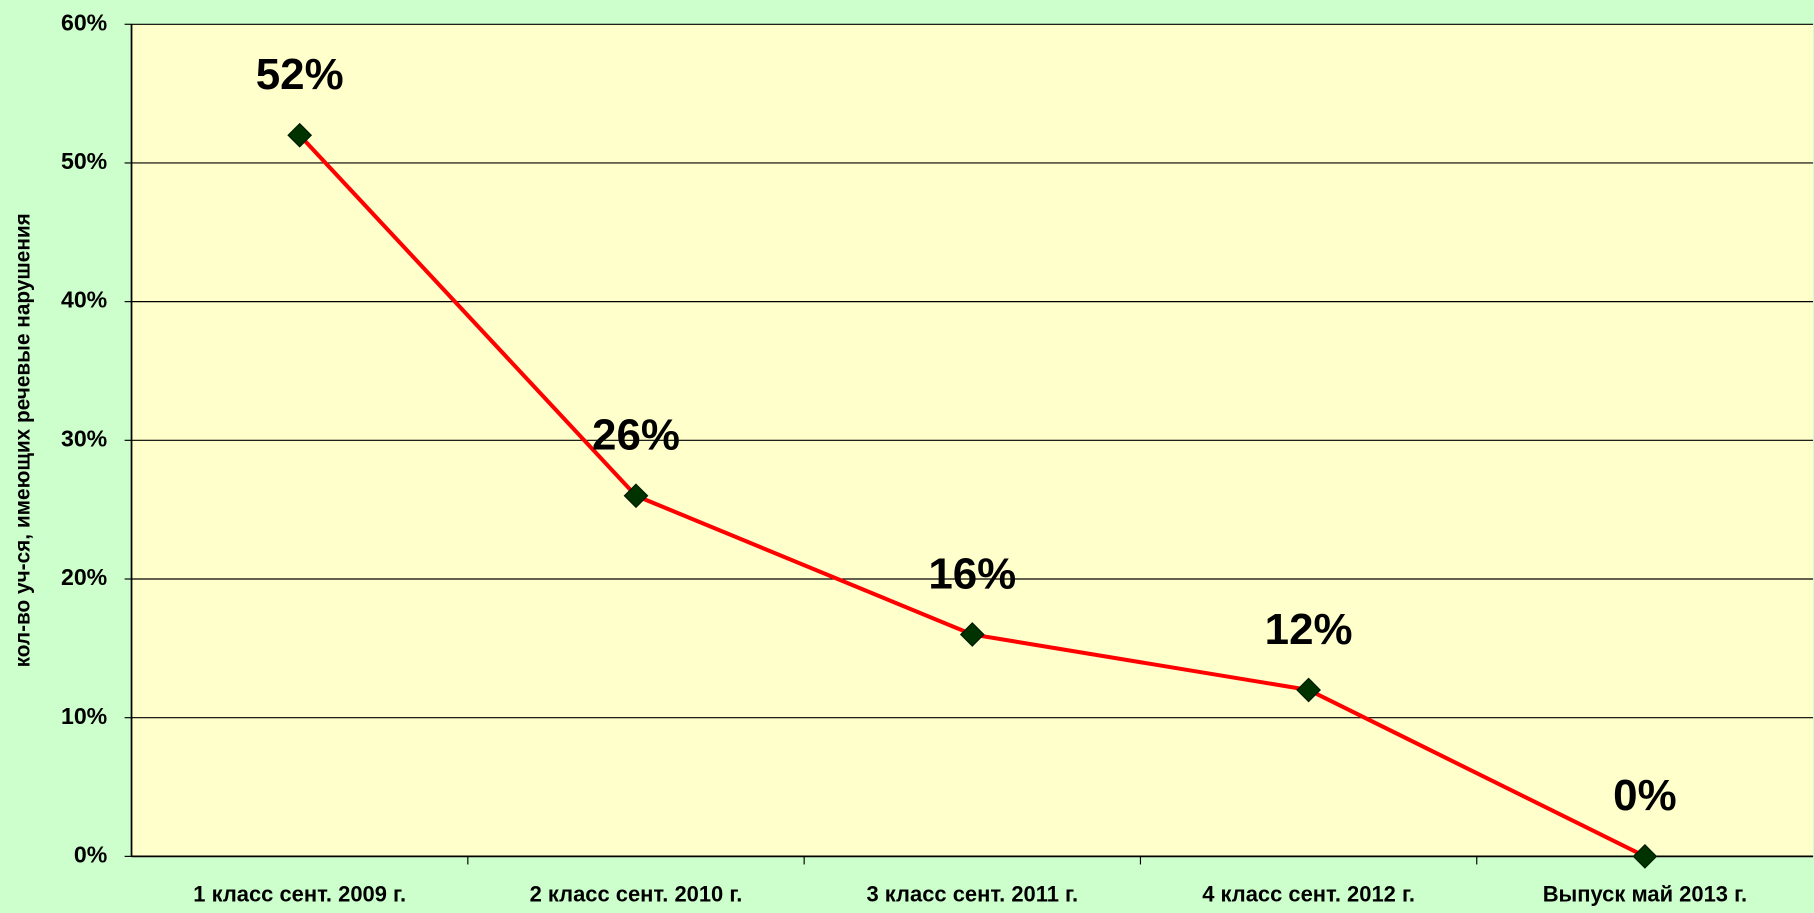 The height and width of the screenshot is (913, 1814). I want to click on y-tick-label: 40%, so click(84, 300).